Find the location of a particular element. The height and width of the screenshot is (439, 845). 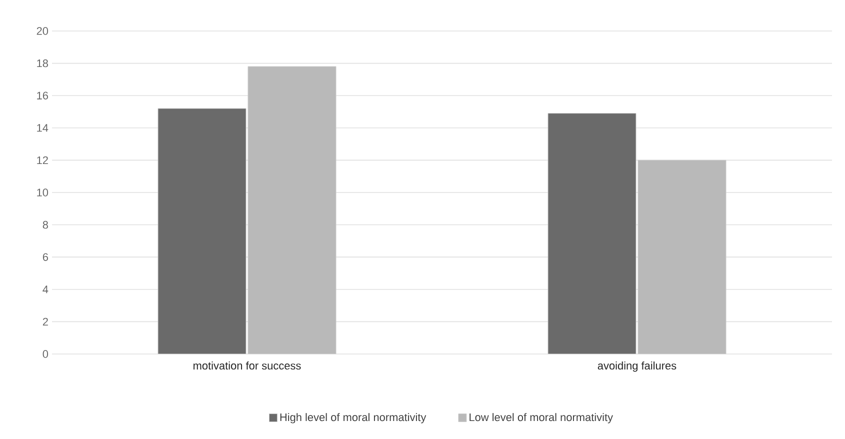

y-tick-label: 20 is located at coordinates (42, 31).